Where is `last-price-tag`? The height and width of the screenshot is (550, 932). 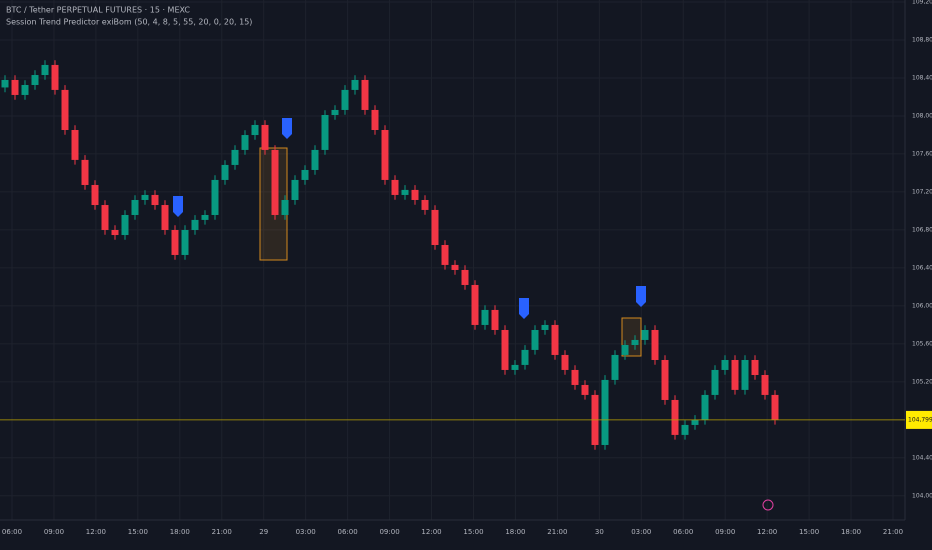 last-price-tag is located at coordinates (919, 419).